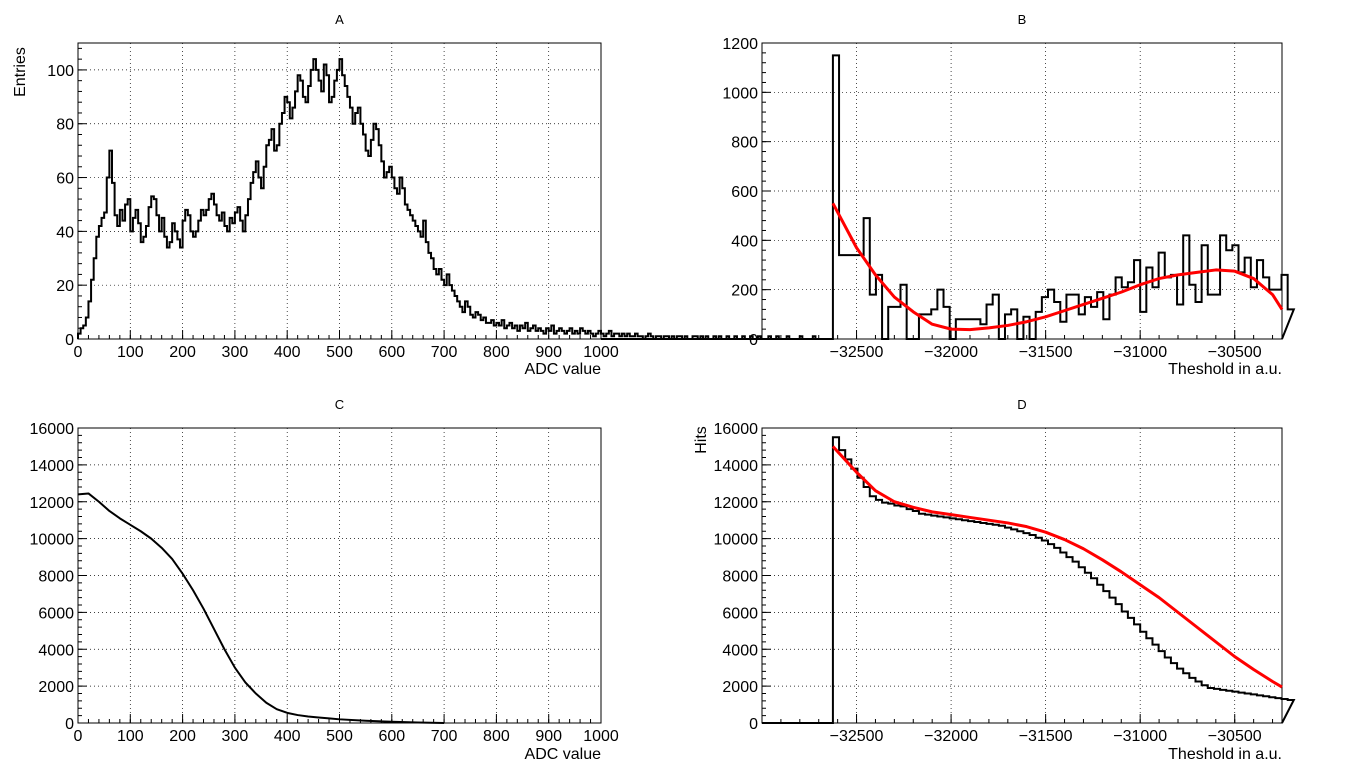 The height and width of the screenshot is (770, 1362). I want to click on panel-title: D, so click(1021, 404).